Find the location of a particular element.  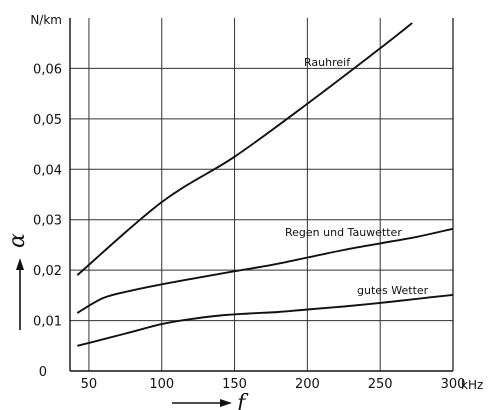

y-tick-label: 0,06 is located at coordinates (47, 69).